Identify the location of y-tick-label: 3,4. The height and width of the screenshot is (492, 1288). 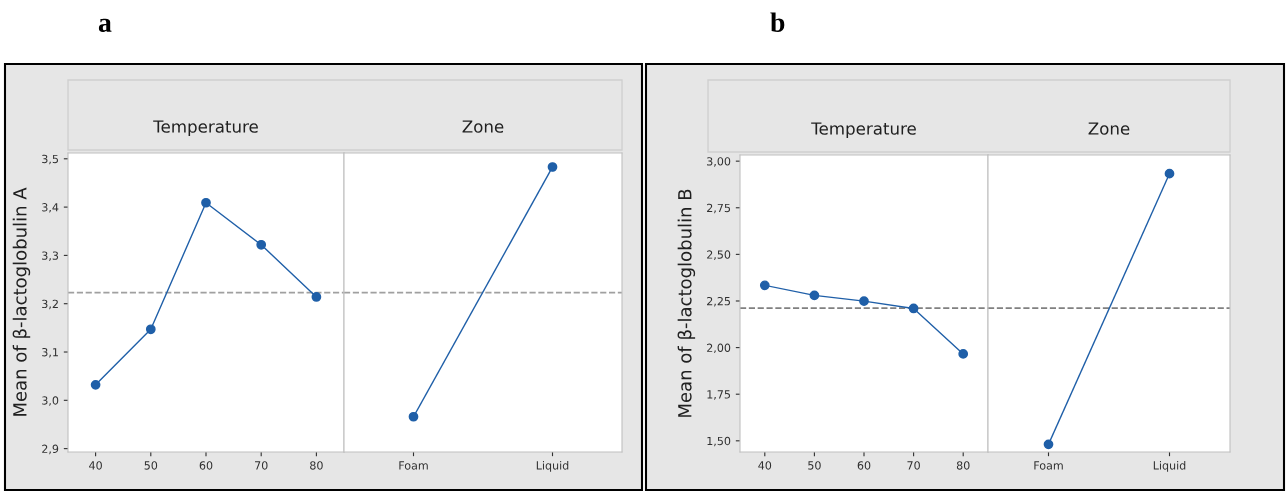
(50, 208).